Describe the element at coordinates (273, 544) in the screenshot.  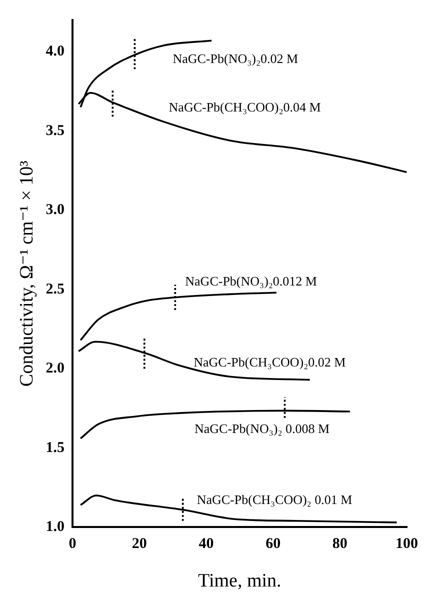
I see `x-tick-label: 60` at that location.